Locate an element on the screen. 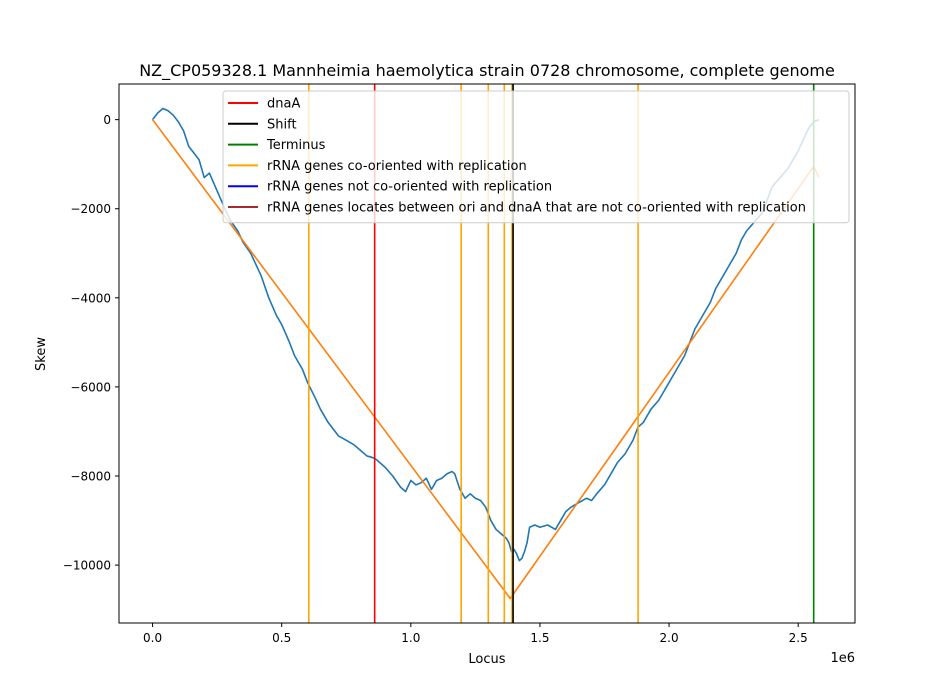 The width and height of the screenshot is (950, 700). x-tick-label: 0.5 is located at coordinates (281, 638).